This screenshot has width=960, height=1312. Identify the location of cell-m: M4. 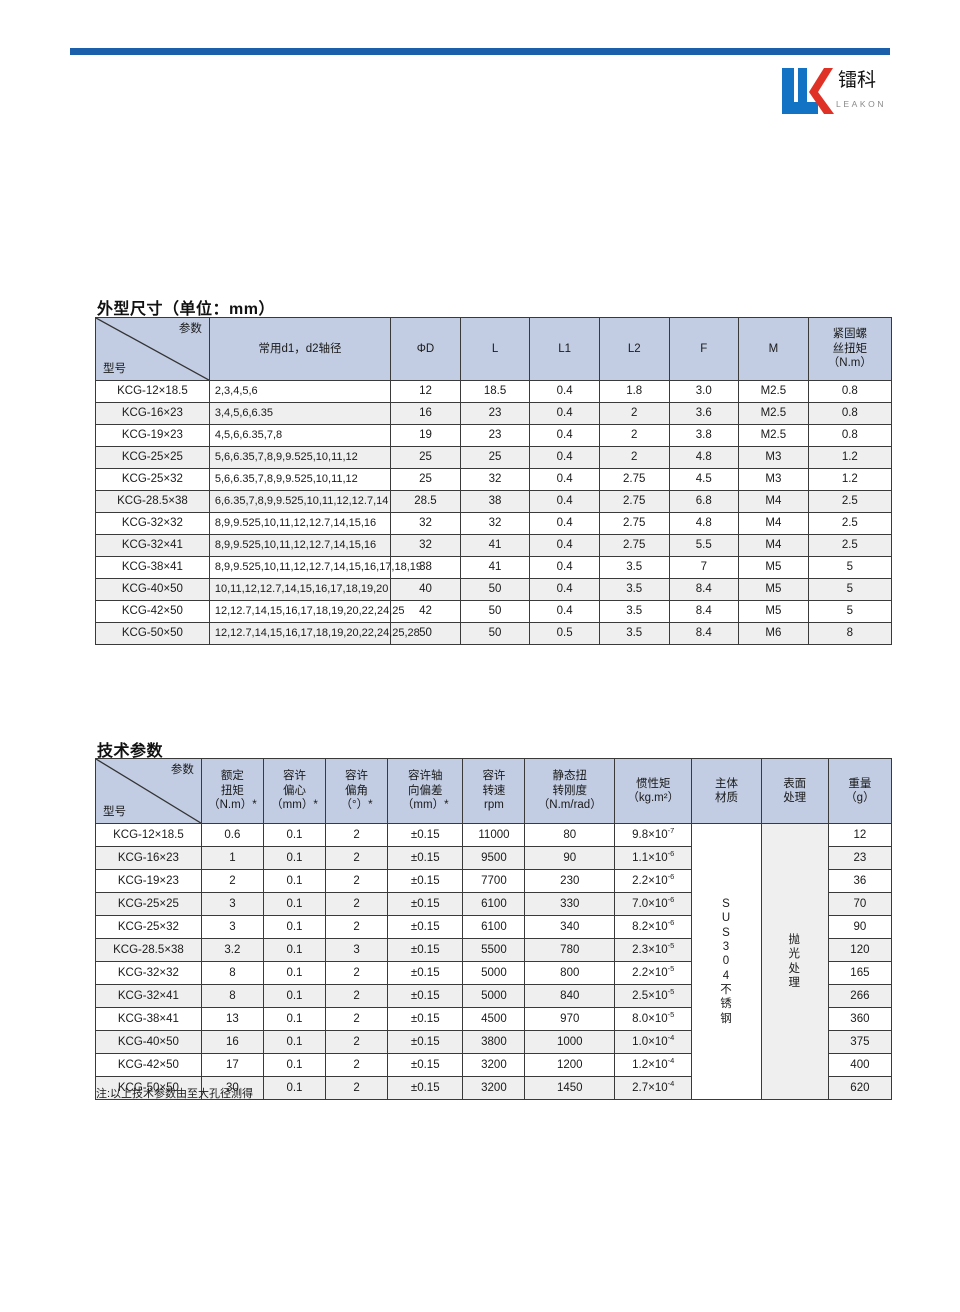
(773, 501).